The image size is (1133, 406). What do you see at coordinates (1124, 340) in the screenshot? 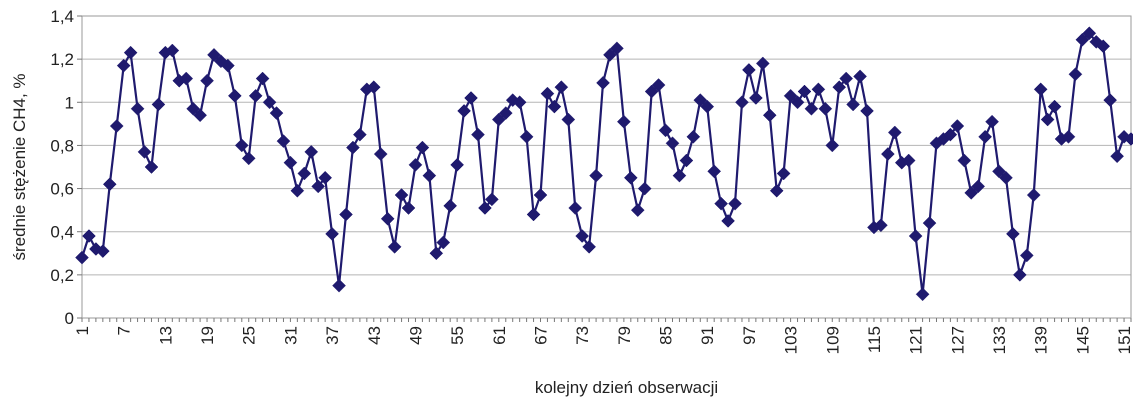
I see `x-tick-label: 151` at bounding box center [1124, 340].